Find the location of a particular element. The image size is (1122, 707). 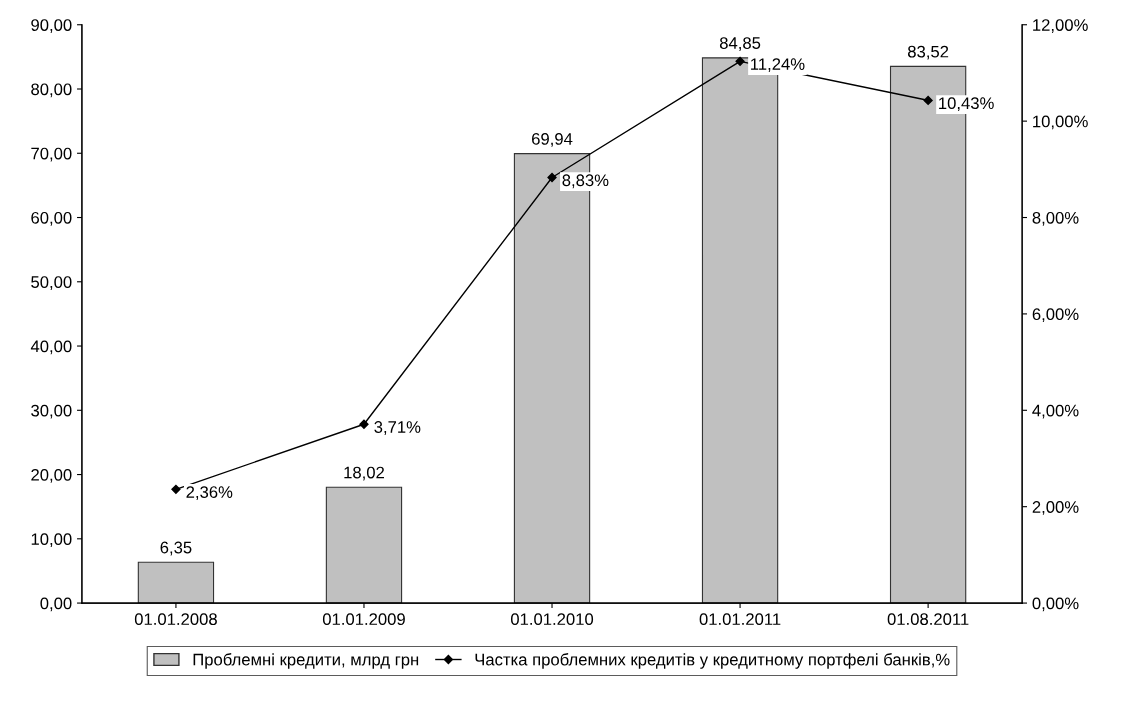

data-label: 83,52 is located at coordinates (928, 52).